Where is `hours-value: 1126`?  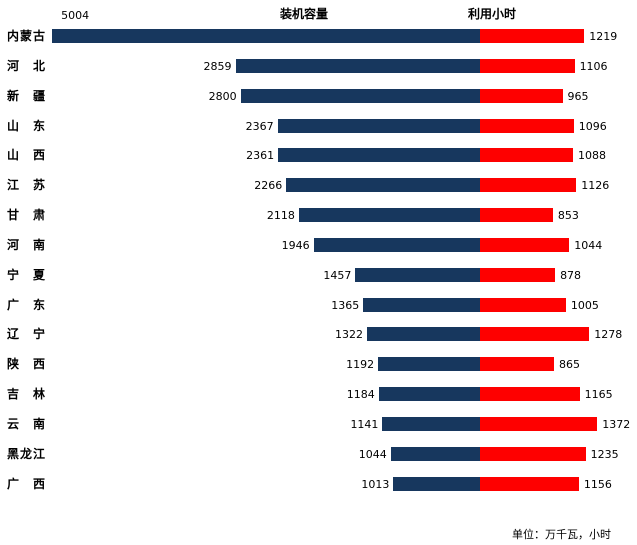 hours-value: 1126 is located at coordinates (595, 186).